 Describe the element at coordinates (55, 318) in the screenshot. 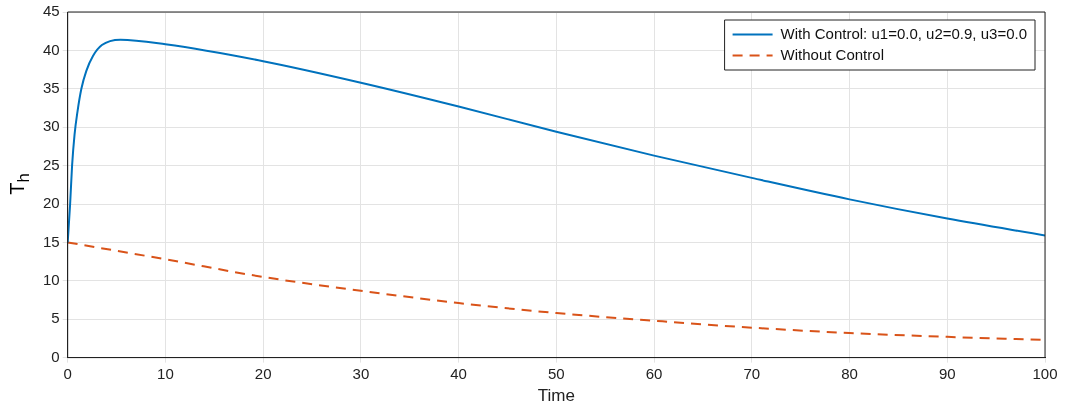

I see `y-tick-label: 5` at that location.